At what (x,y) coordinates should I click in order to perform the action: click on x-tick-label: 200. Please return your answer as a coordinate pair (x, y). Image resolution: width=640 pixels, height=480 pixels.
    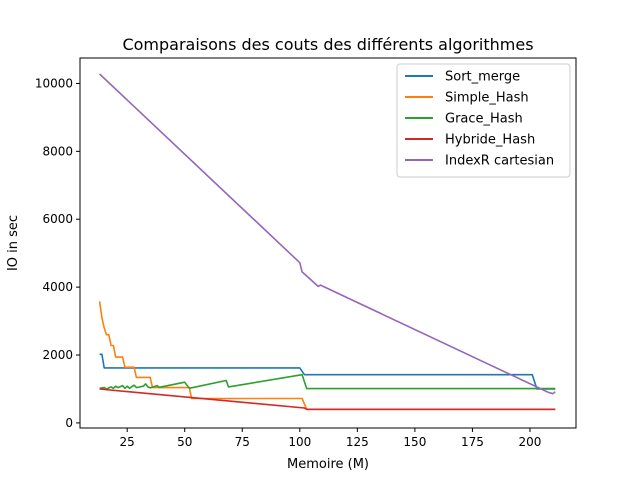
    Looking at the image, I should click on (530, 442).